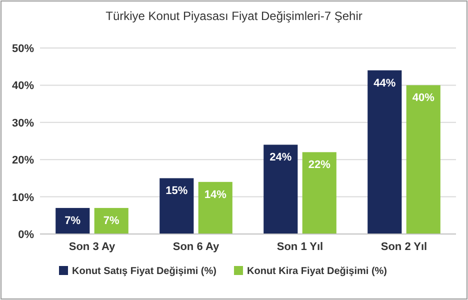 This screenshot has width=468, height=300. I want to click on x-tick-label: Son 6 Ay, so click(196, 247).